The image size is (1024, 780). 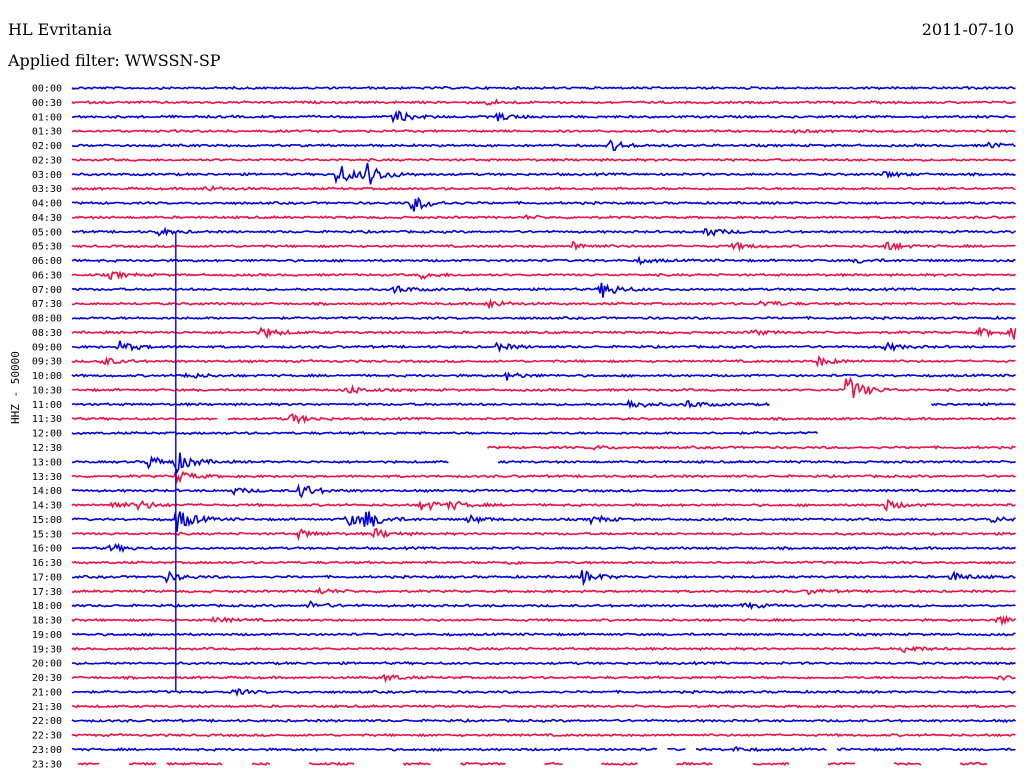 What do you see at coordinates (47, 319) in the screenshot?
I see `time-label-0800: 08:00` at bounding box center [47, 319].